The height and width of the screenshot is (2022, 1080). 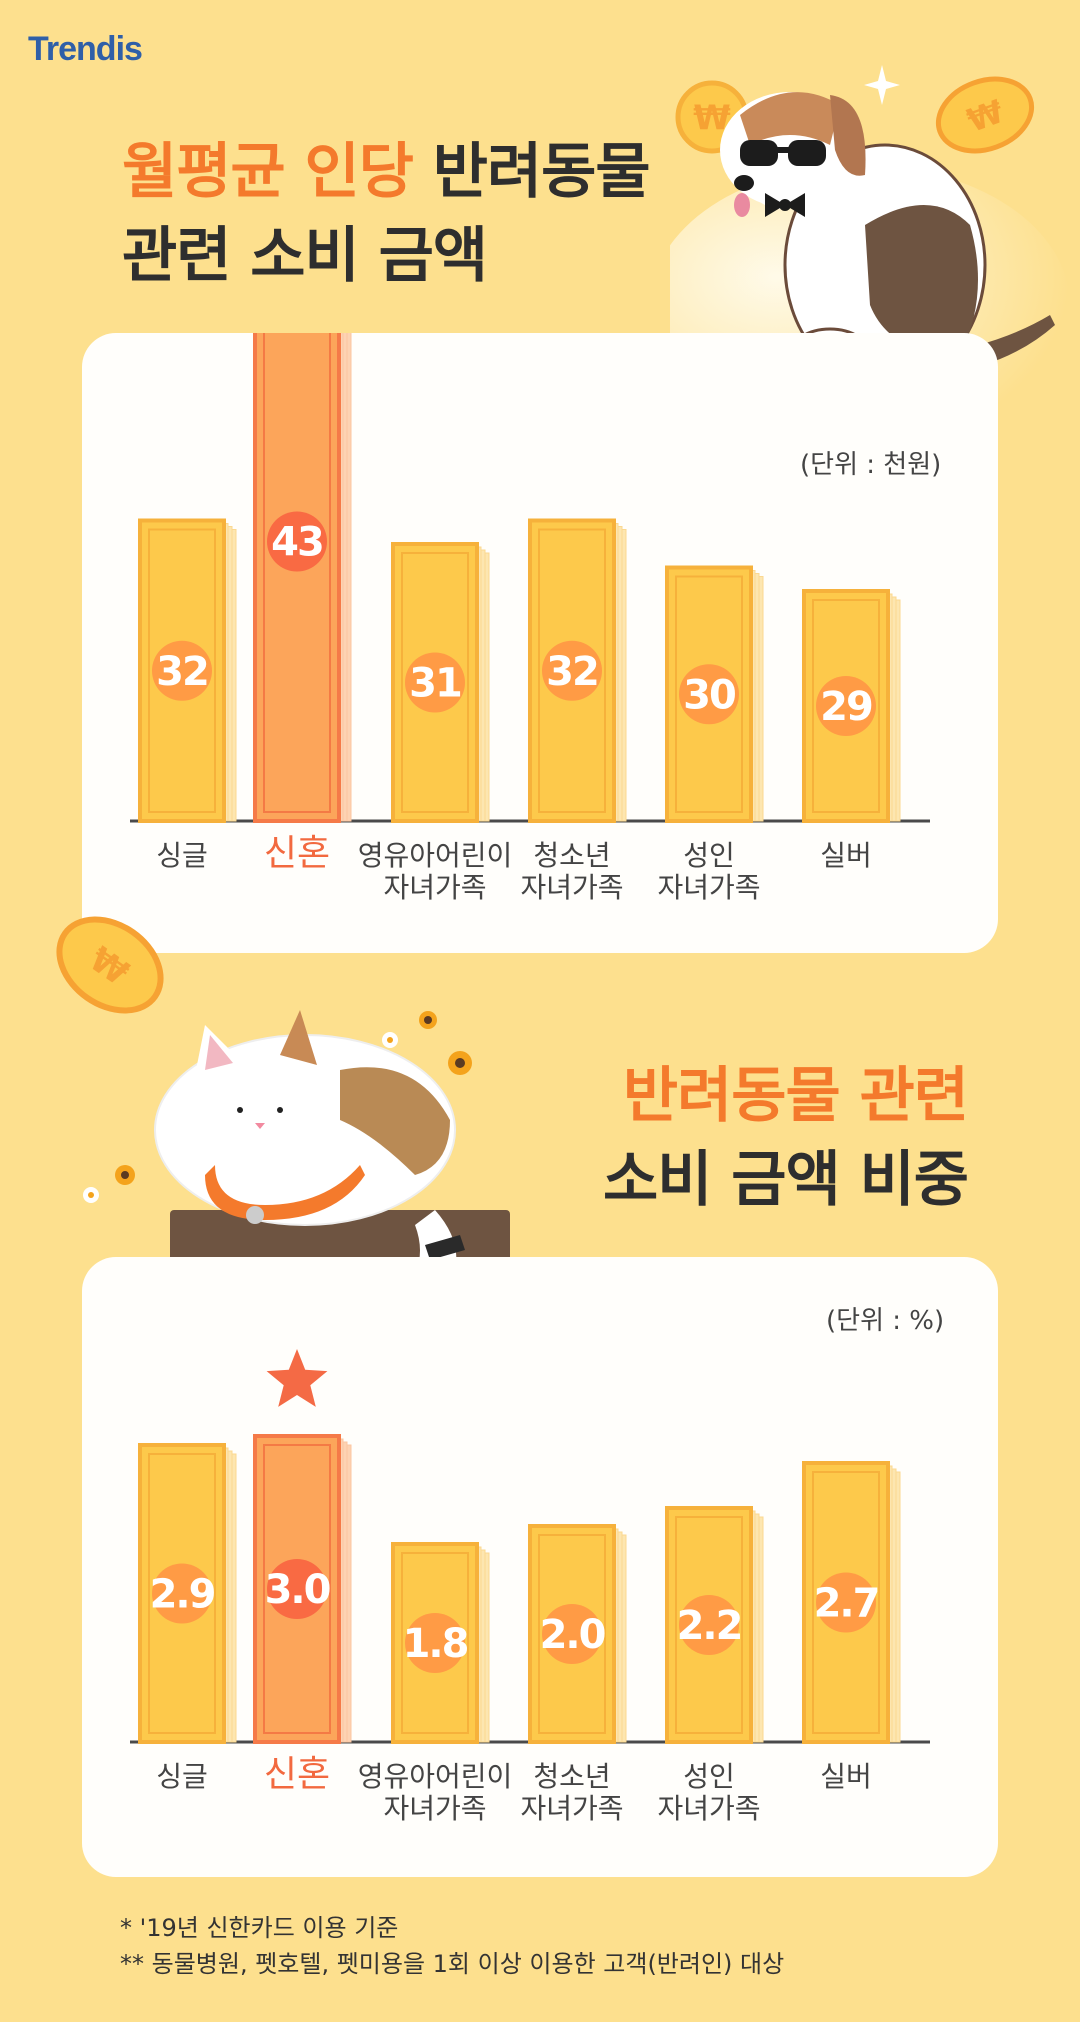 What do you see at coordinates (484, 1138) in the screenshot?
I see `section2-title: 반려동물 관련 소비 금액 비중` at bounding box center [484, 1138].